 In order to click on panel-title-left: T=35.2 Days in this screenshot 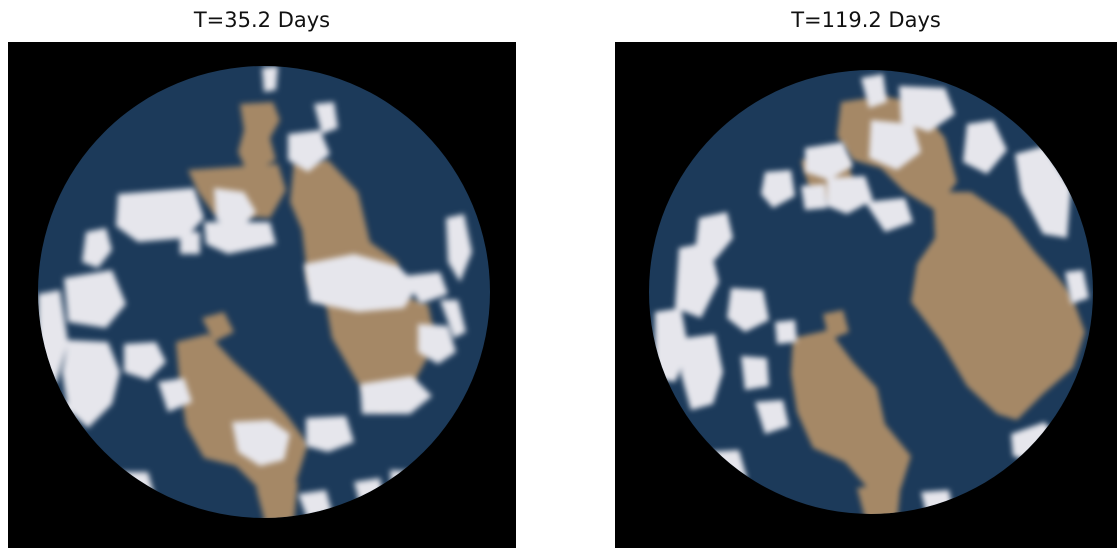, I will do `click(262, 20)`.